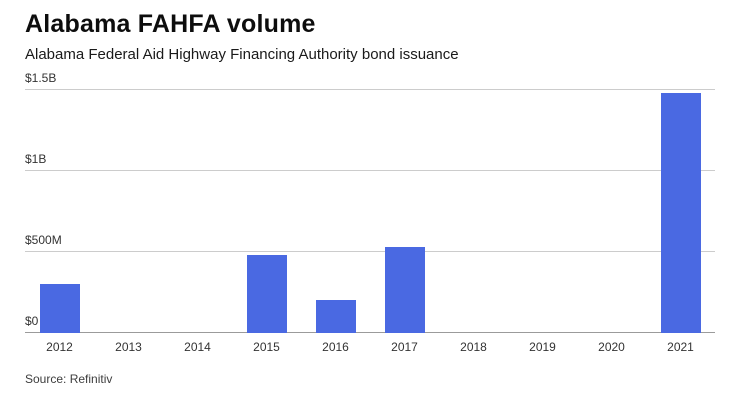 This screenshot has width=740, height=416. Describe the element at coordinates (43, 239) in the screenshot. I see `y-tick-label-$500M: $500M` at that location.